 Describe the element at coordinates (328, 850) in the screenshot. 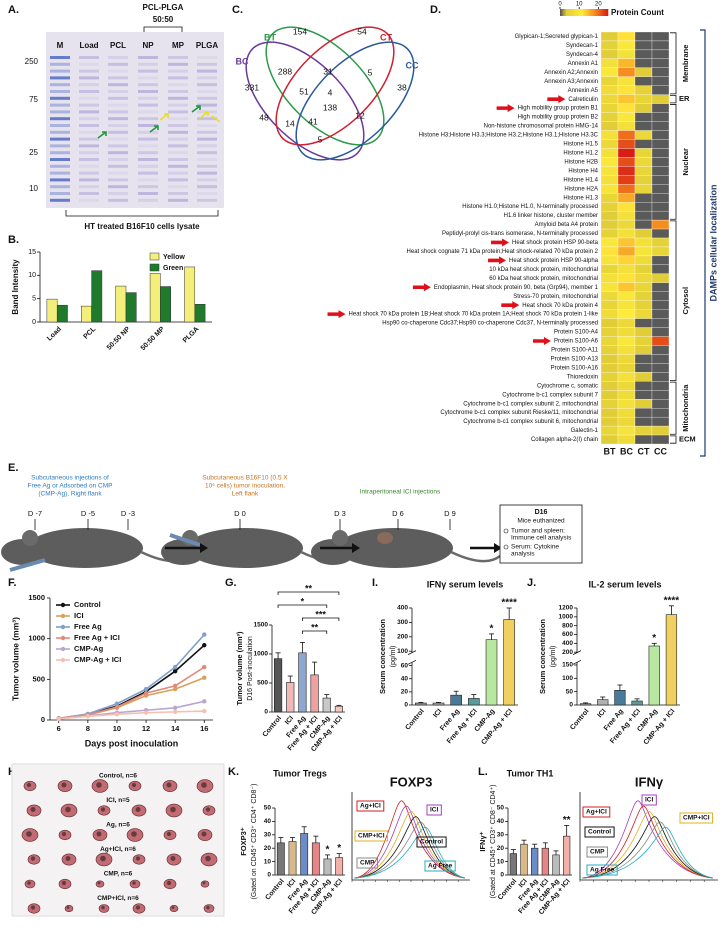

I see `significance-star: *` at that location.